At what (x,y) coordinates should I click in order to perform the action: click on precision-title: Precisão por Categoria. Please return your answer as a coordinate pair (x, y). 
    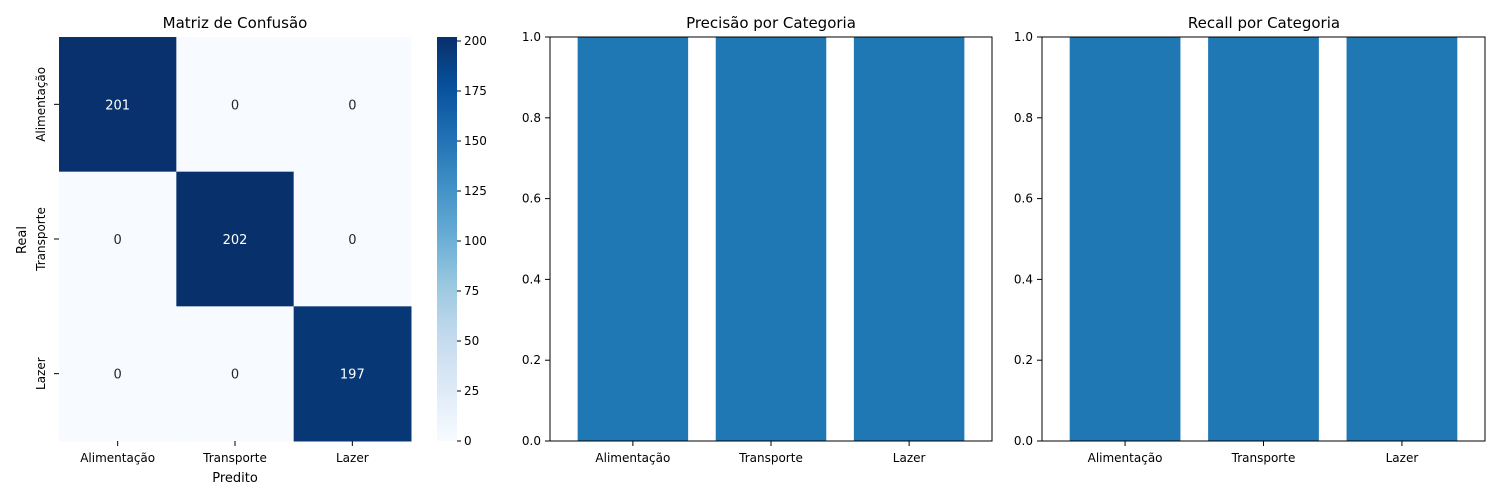
    Looking at the image, I should click on (771, 23).